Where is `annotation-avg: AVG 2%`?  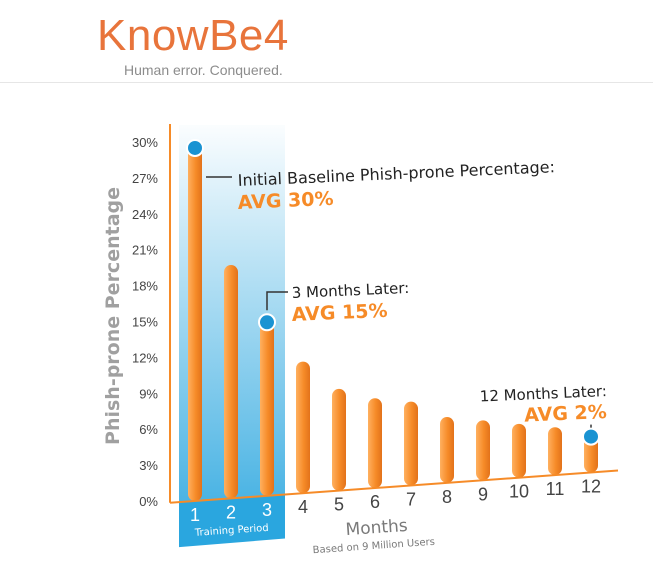
annotation-avg: AVG 2% is located at coordinates (565, 414).